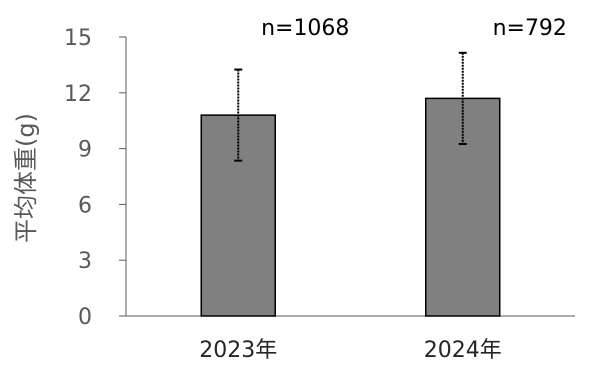 This screenshot has width=591, height=367. Describe the element at coordinates (78, 38) in the screenshot. I see `y-tick-label: 15` at that location.